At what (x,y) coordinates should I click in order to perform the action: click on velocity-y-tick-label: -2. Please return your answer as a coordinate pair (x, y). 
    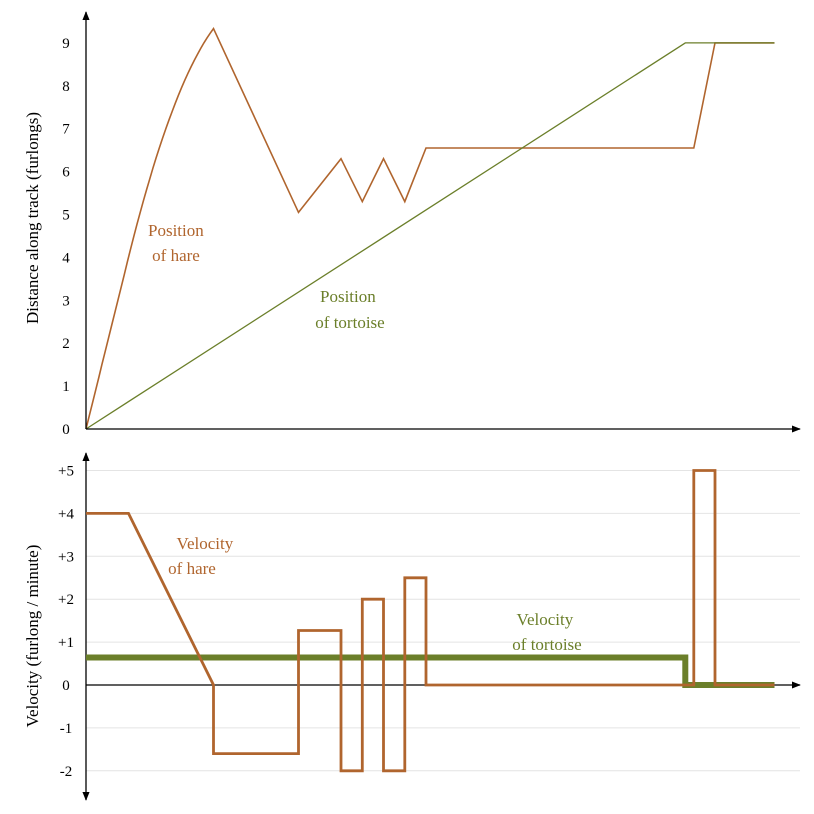
    Looking at the image, I should click on (66, 772).